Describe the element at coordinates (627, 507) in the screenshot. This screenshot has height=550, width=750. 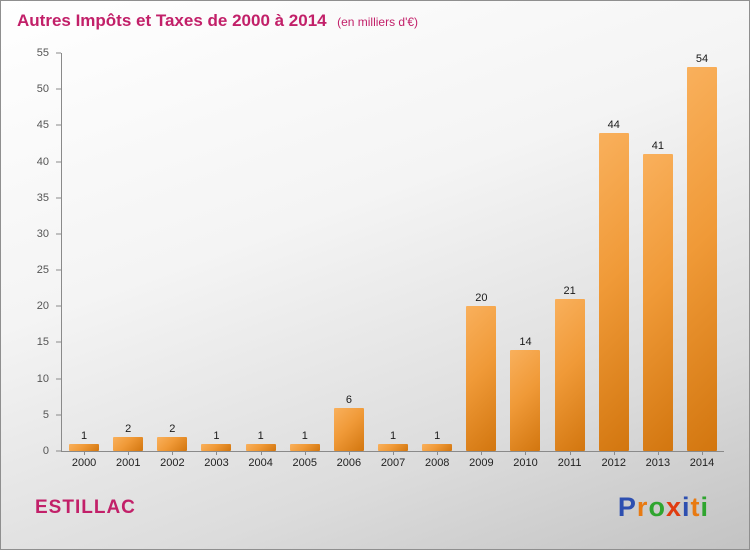
I see `logo-letter: P` at that location.